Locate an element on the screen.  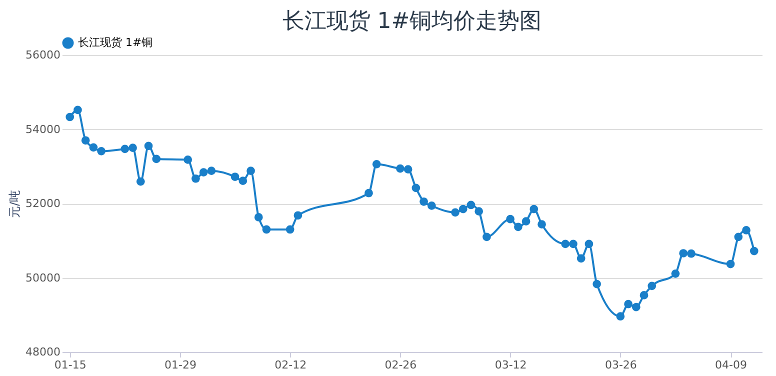
legend-label: 长江现货 1#铜 is located at coordinates (115, 42).